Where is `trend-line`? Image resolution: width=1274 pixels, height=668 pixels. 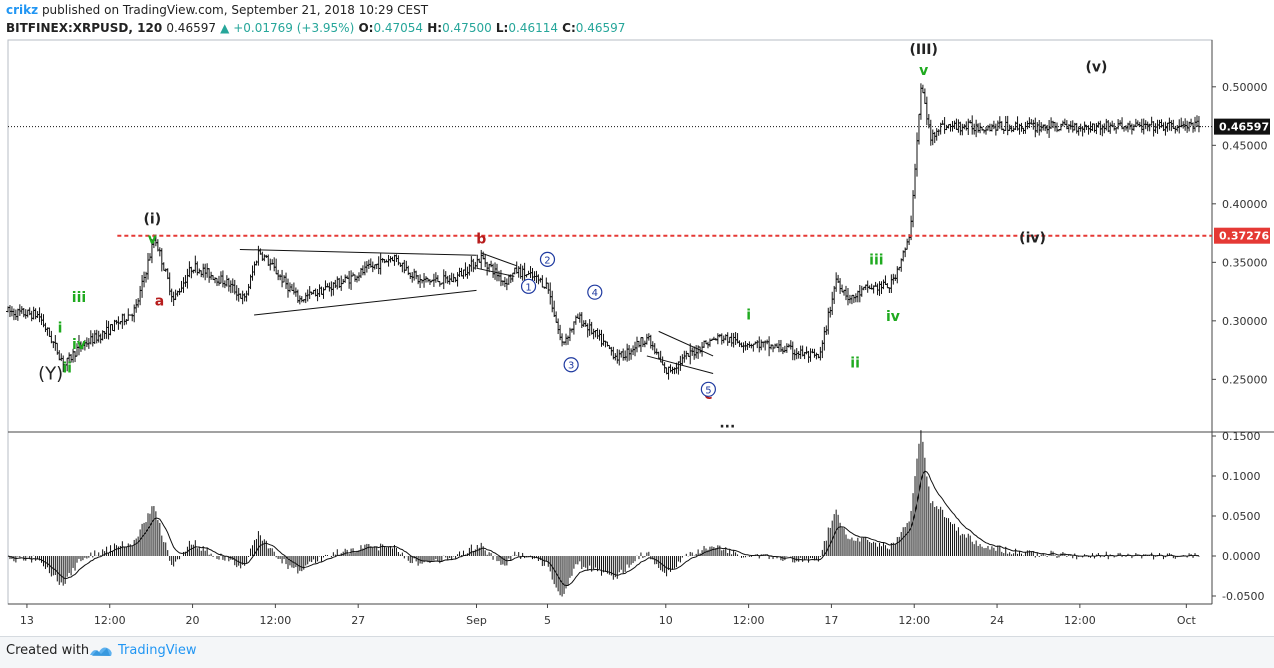
trend-line is located at coordinates (358, 252).